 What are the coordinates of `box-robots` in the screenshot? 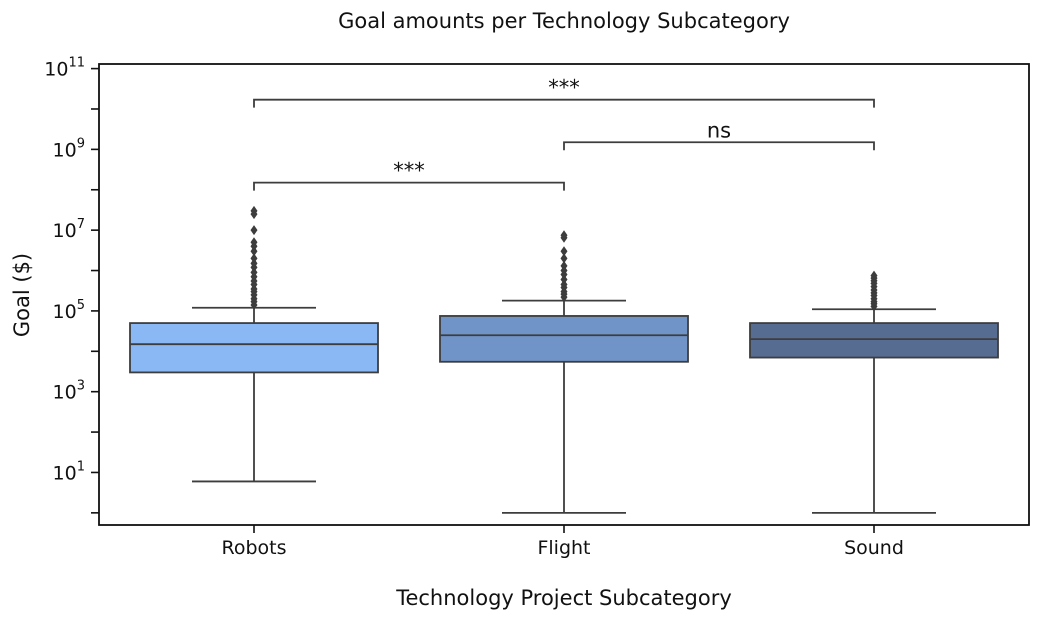 It's located at (254, 348).